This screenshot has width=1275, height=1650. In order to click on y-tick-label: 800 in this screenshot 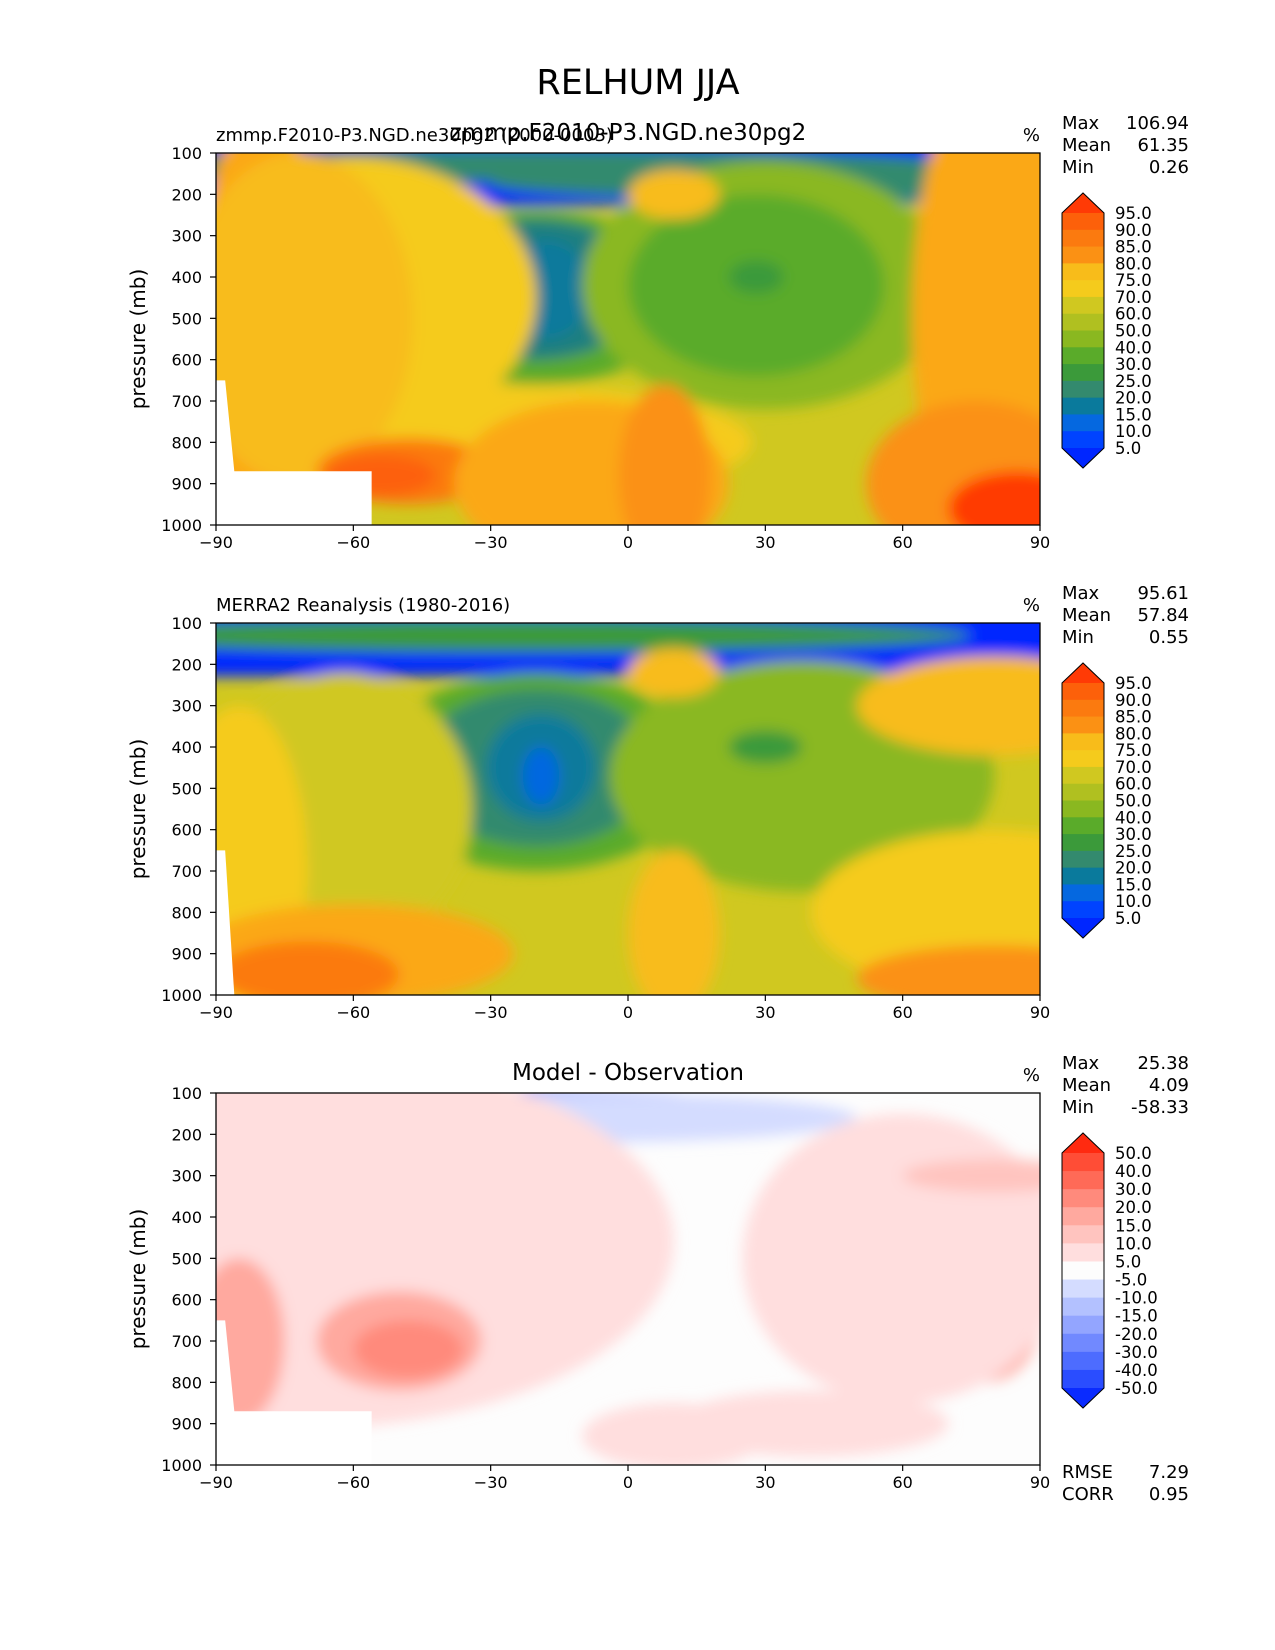, I will do `click(186, 1382)`.